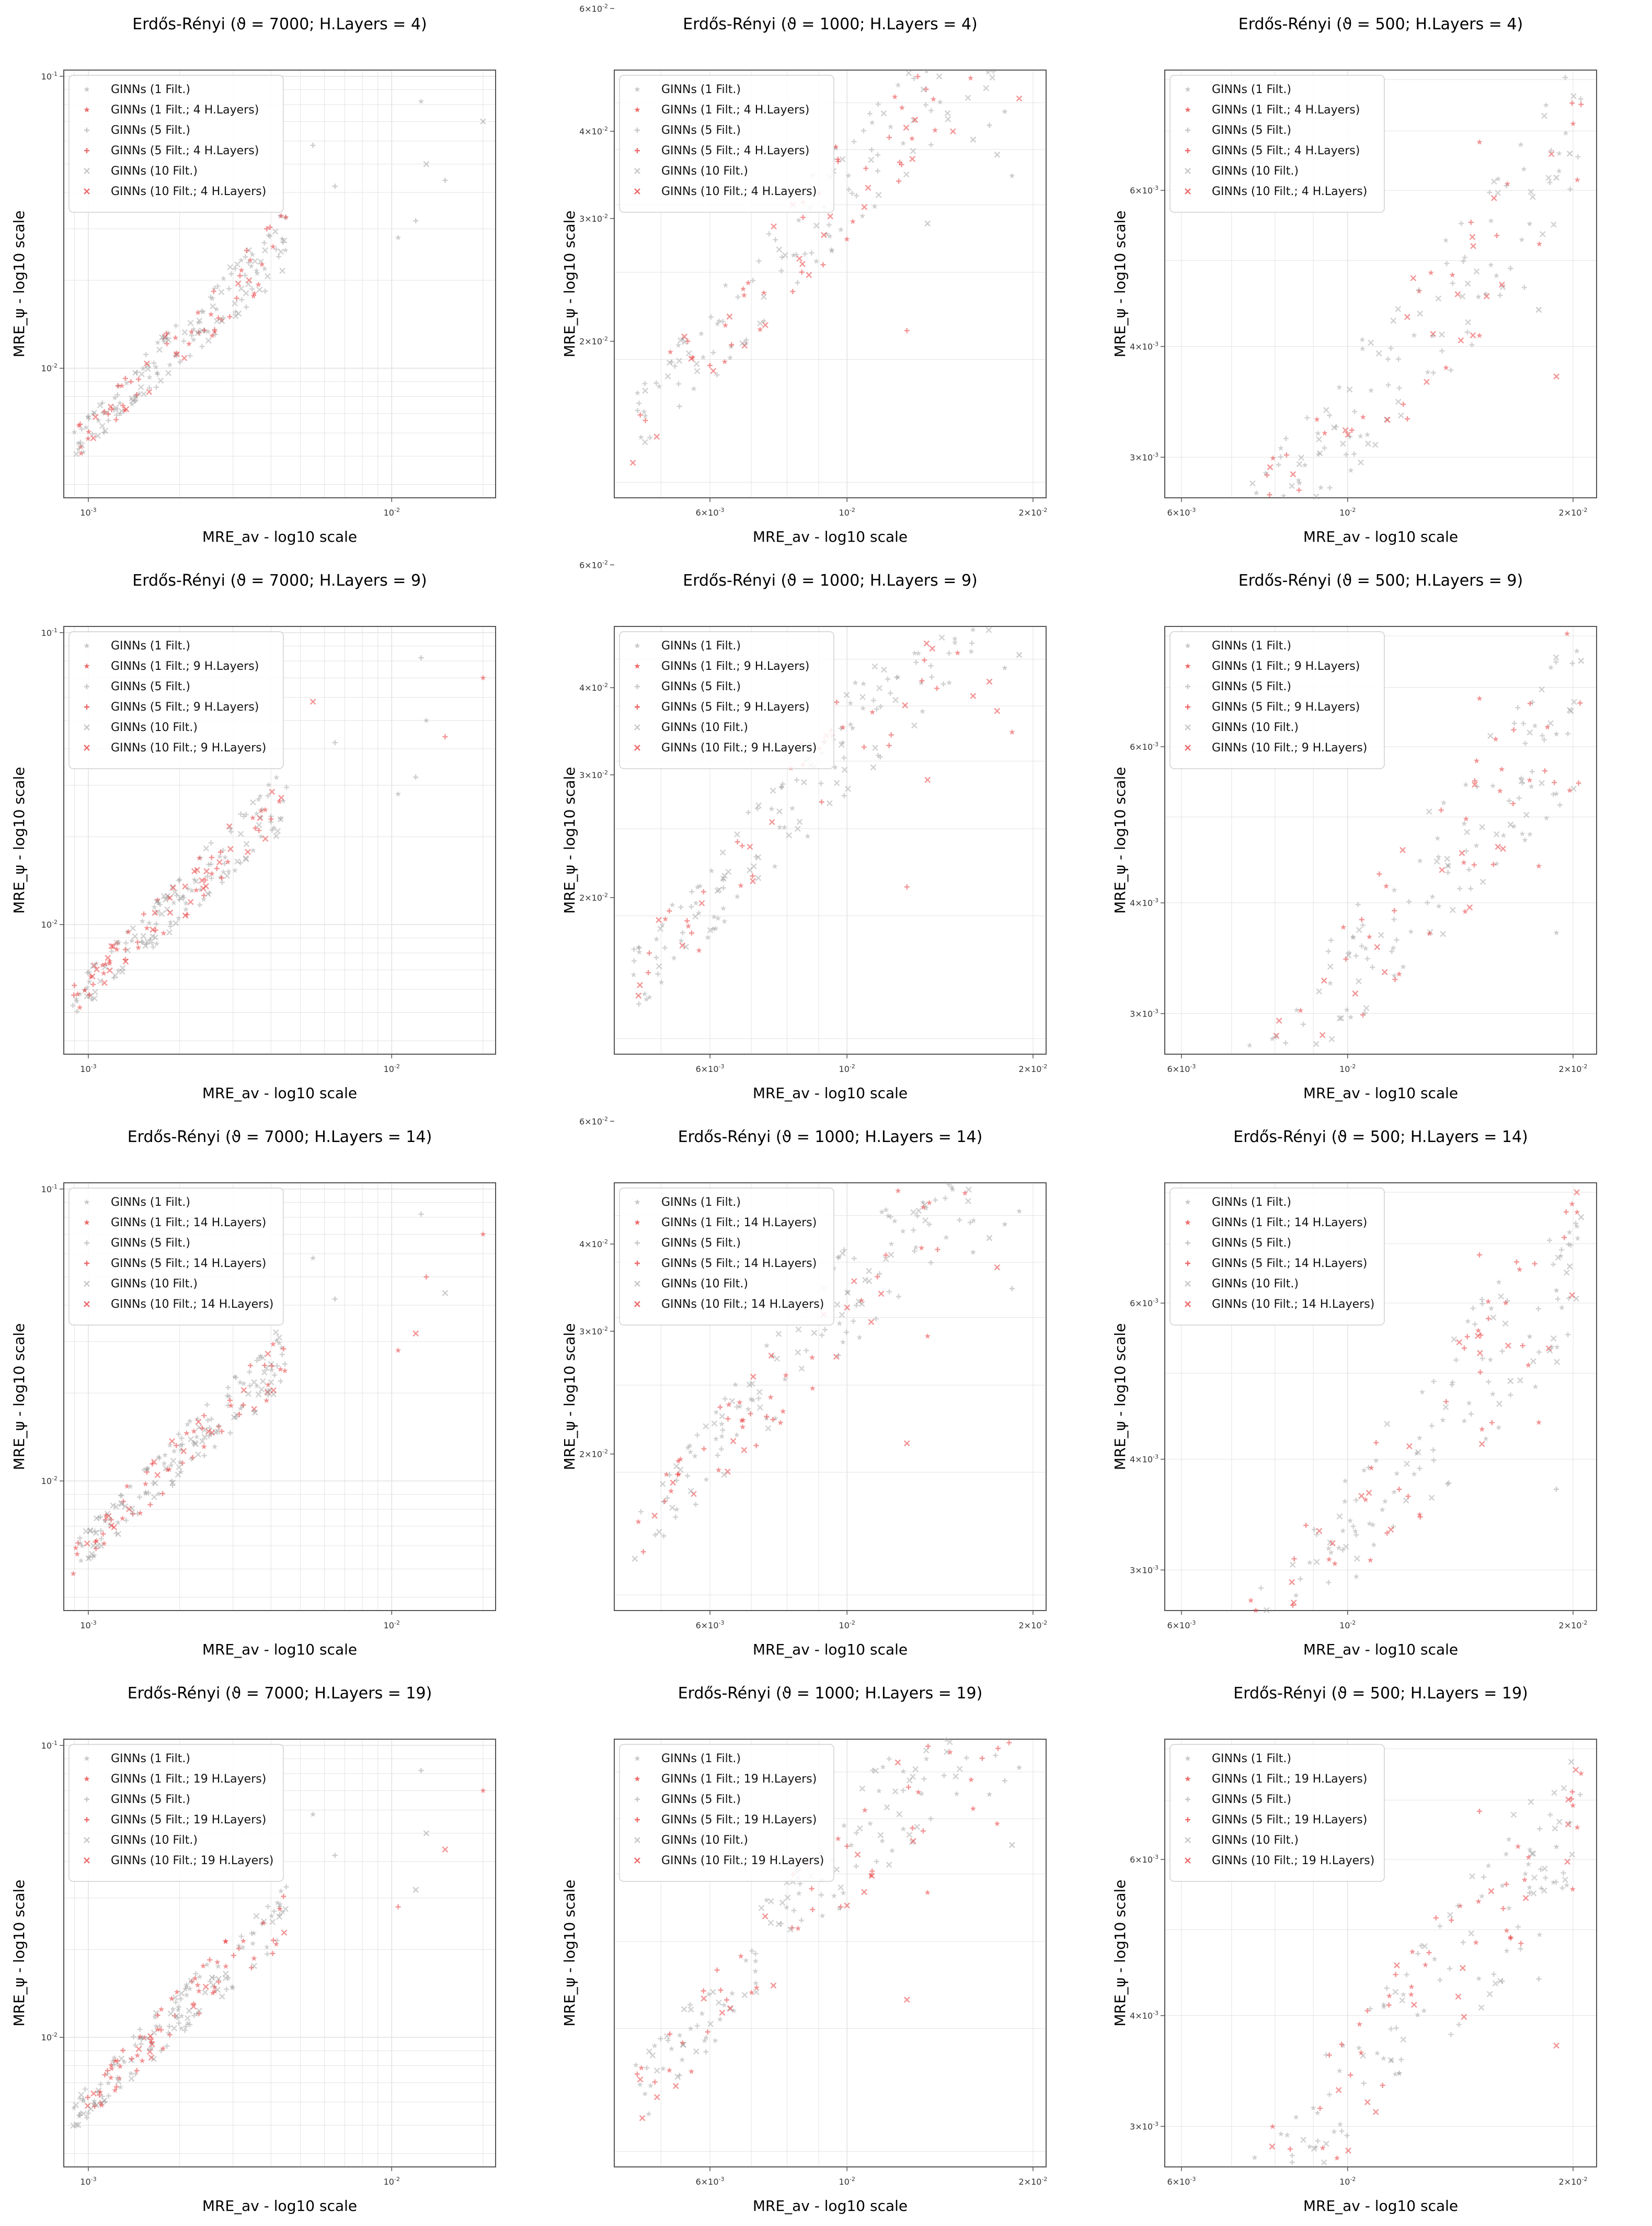  I want to click on y-tick-label: 4×10⁻³, so click(1144, 902).